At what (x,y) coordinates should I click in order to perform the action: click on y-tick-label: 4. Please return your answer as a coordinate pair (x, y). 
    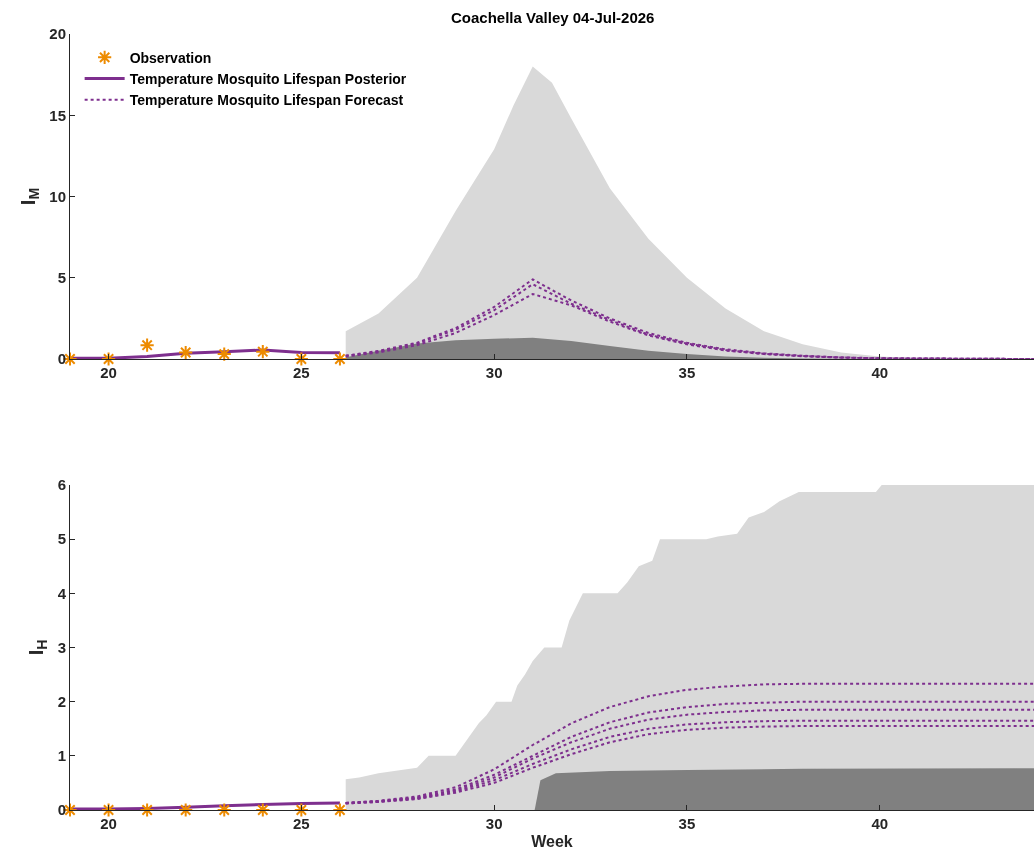
    Looking at the image, I should click on (62, 593).